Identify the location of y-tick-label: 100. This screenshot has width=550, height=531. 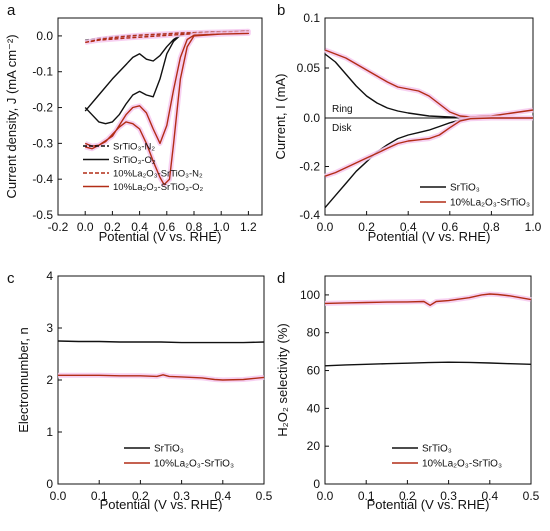
(310, 295).